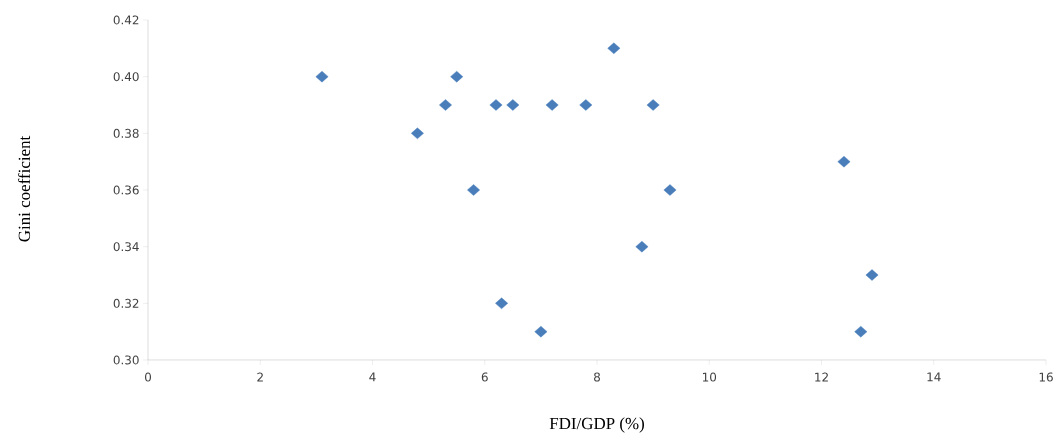  I want to click on y-tick-label: 0.34, so click(126, 247).